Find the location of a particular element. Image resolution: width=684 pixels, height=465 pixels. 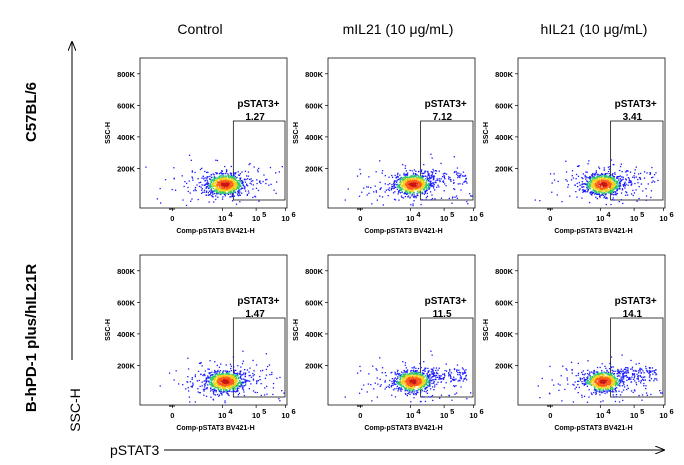

panel-y-axis-label: SSC-H is located at coordinates (296, 133).